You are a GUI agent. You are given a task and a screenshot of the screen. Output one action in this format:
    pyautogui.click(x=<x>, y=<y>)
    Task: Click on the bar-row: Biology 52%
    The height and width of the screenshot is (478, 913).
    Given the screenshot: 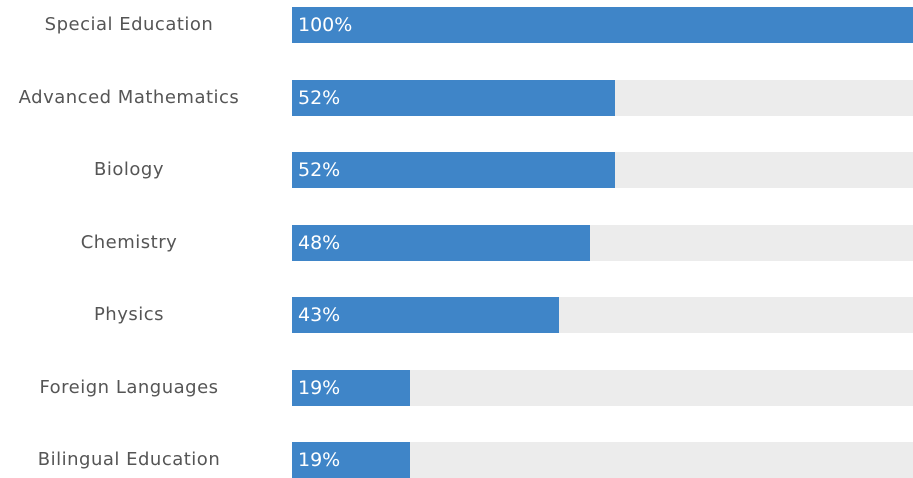 What is the action you would take?
    pyautogui.click(x=456, y=170)
    